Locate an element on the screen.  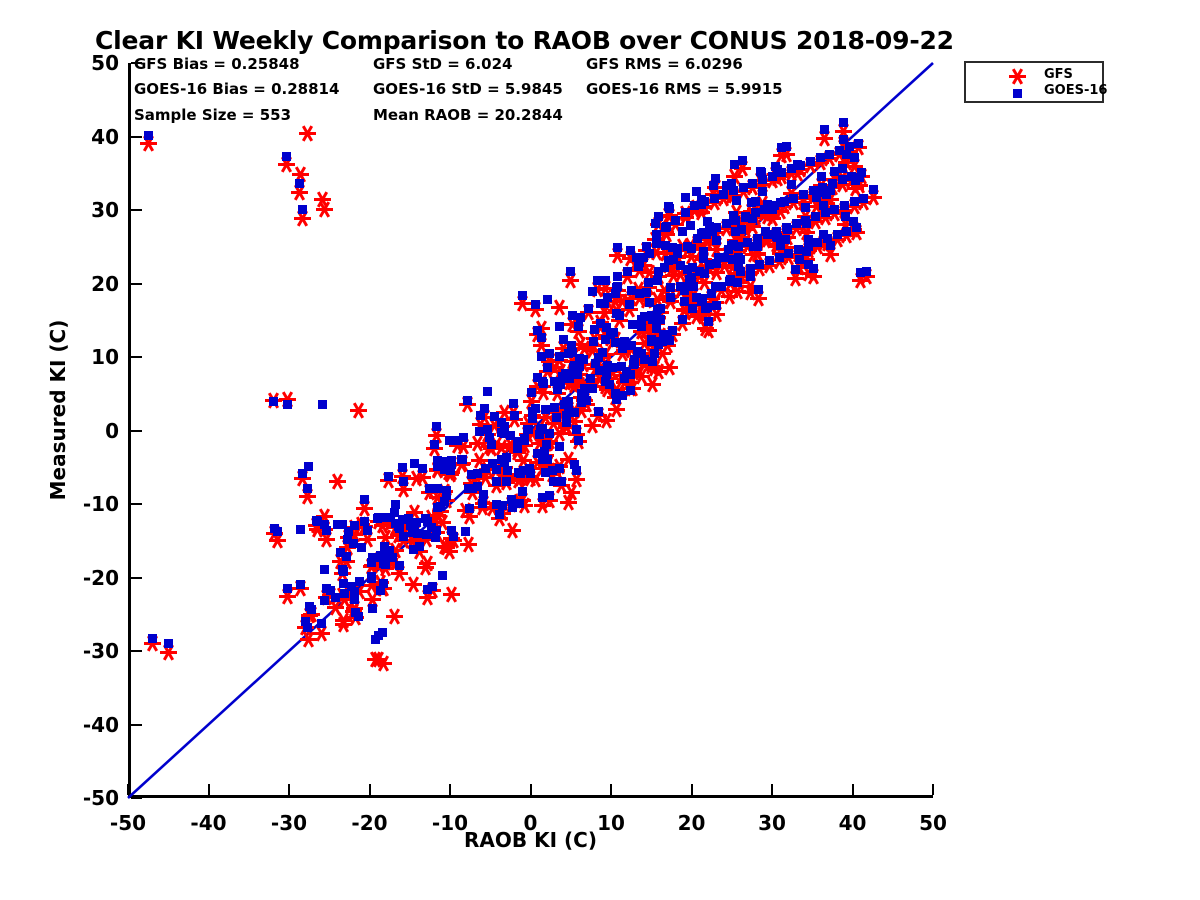
x-tick-label: -20 is located at coordinates (369, 823).